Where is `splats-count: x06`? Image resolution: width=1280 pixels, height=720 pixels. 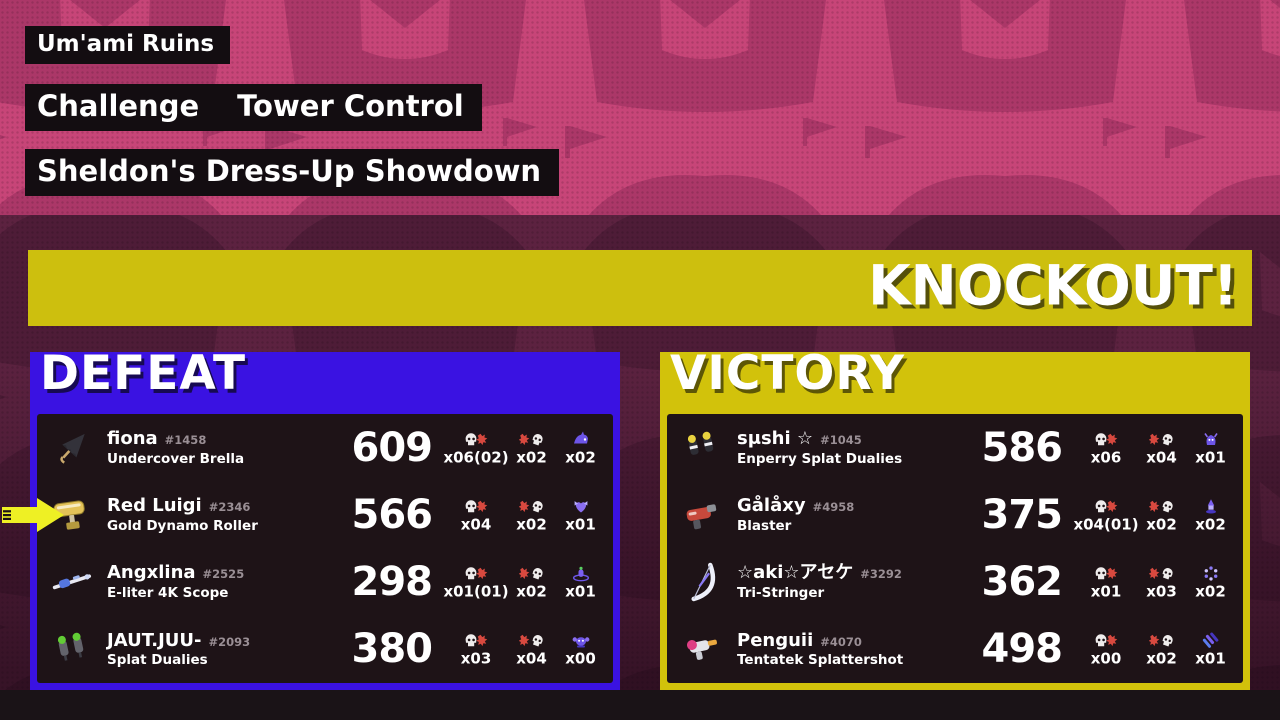
splats-count: x06 is located at coordinates (1106, 457).